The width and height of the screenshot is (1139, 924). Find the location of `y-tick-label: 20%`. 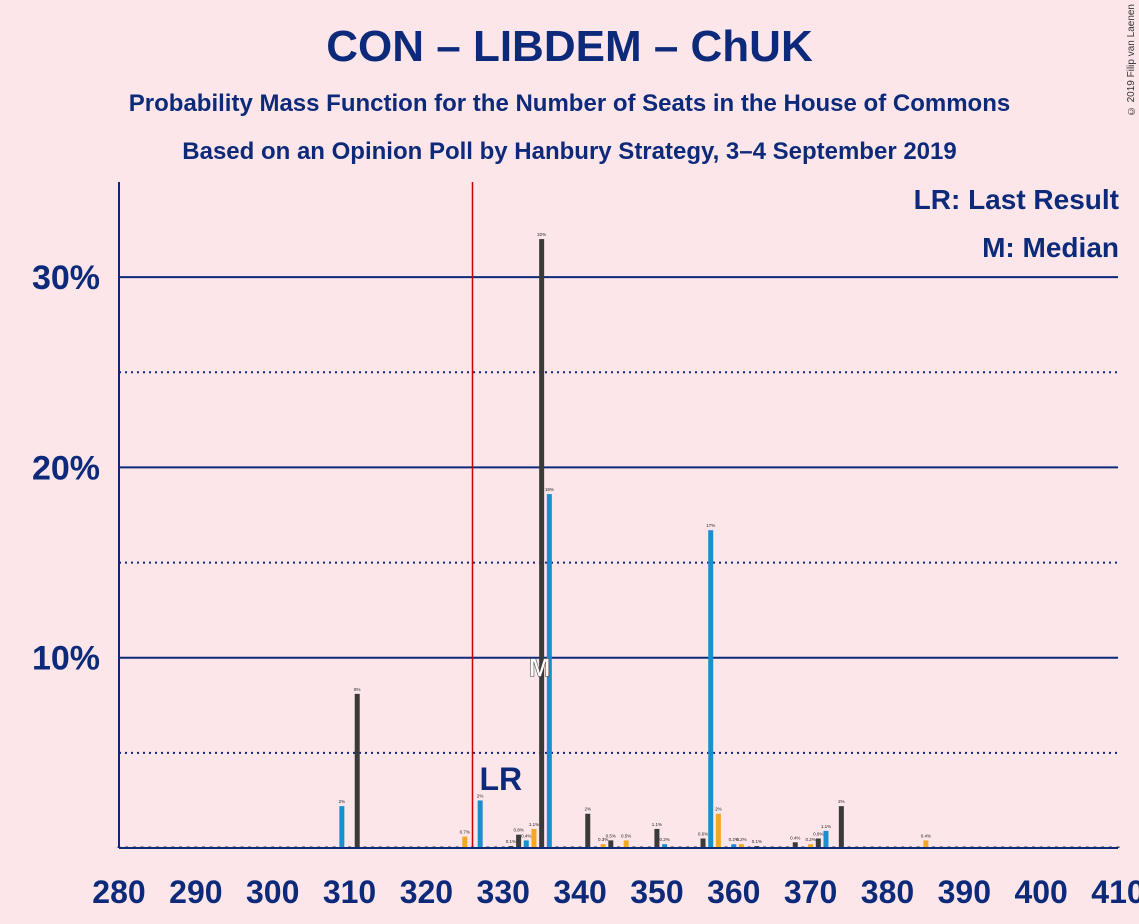

y-tick-label: 20% is located at coordinates (66, 468).